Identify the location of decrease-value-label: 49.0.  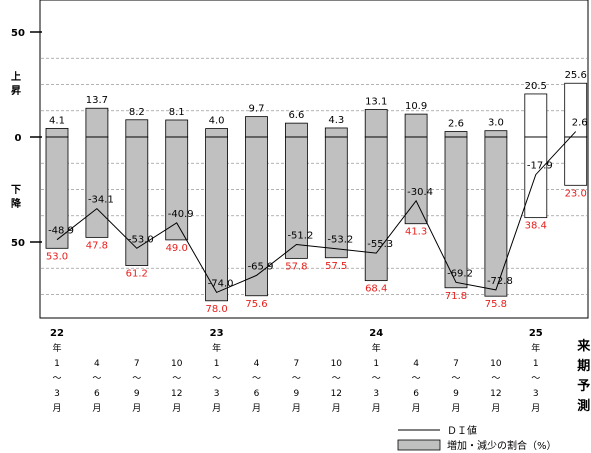
(177, 248).